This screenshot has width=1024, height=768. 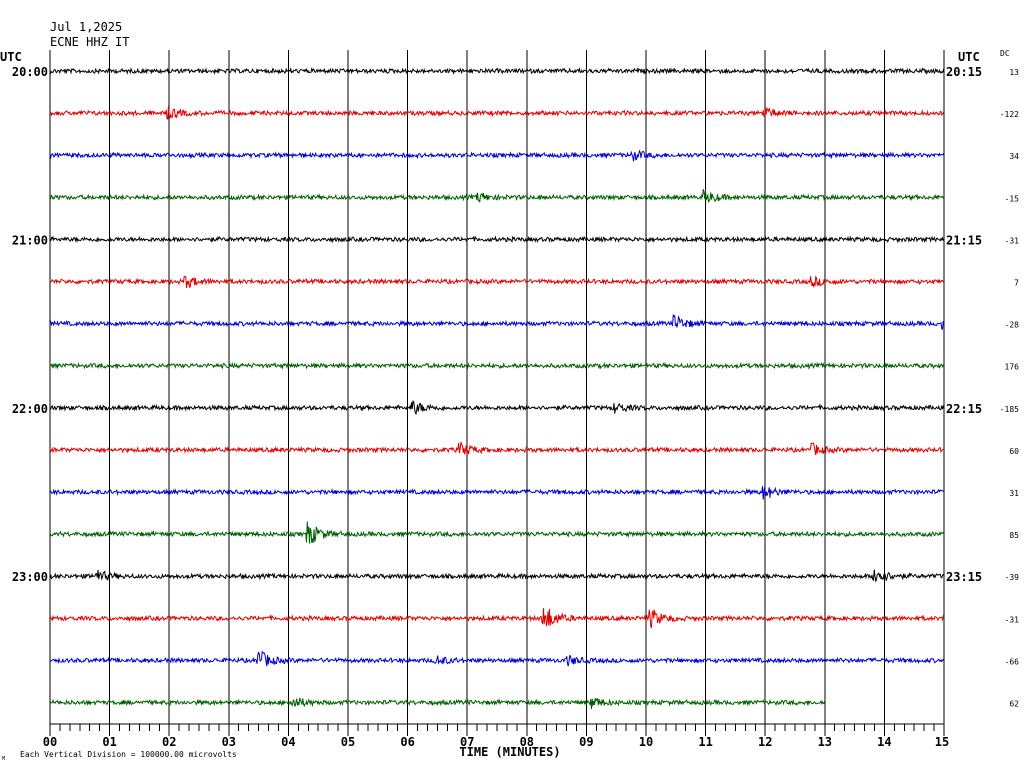 What do you see at coordinates (884, 742) in the screenshot?
I see `x-tick-label: 14` at bounding box center [884, 742].